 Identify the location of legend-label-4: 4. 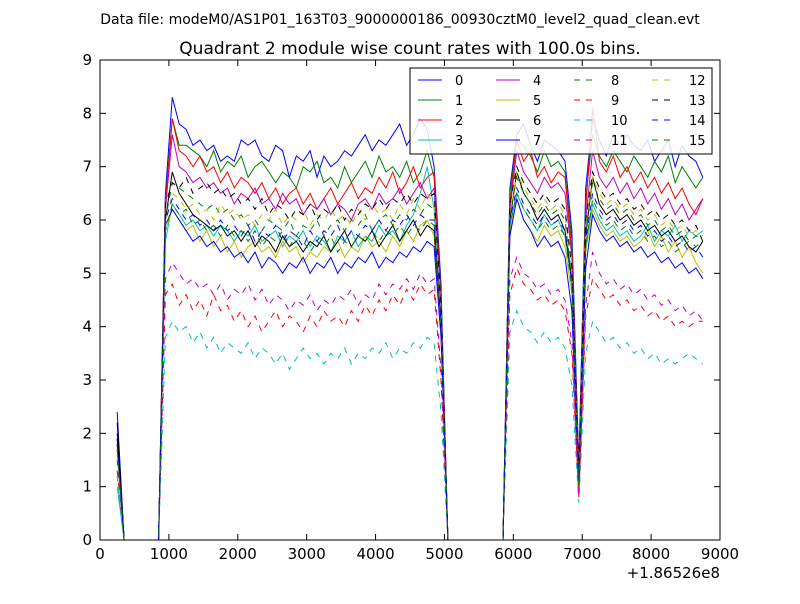
(537, 81).